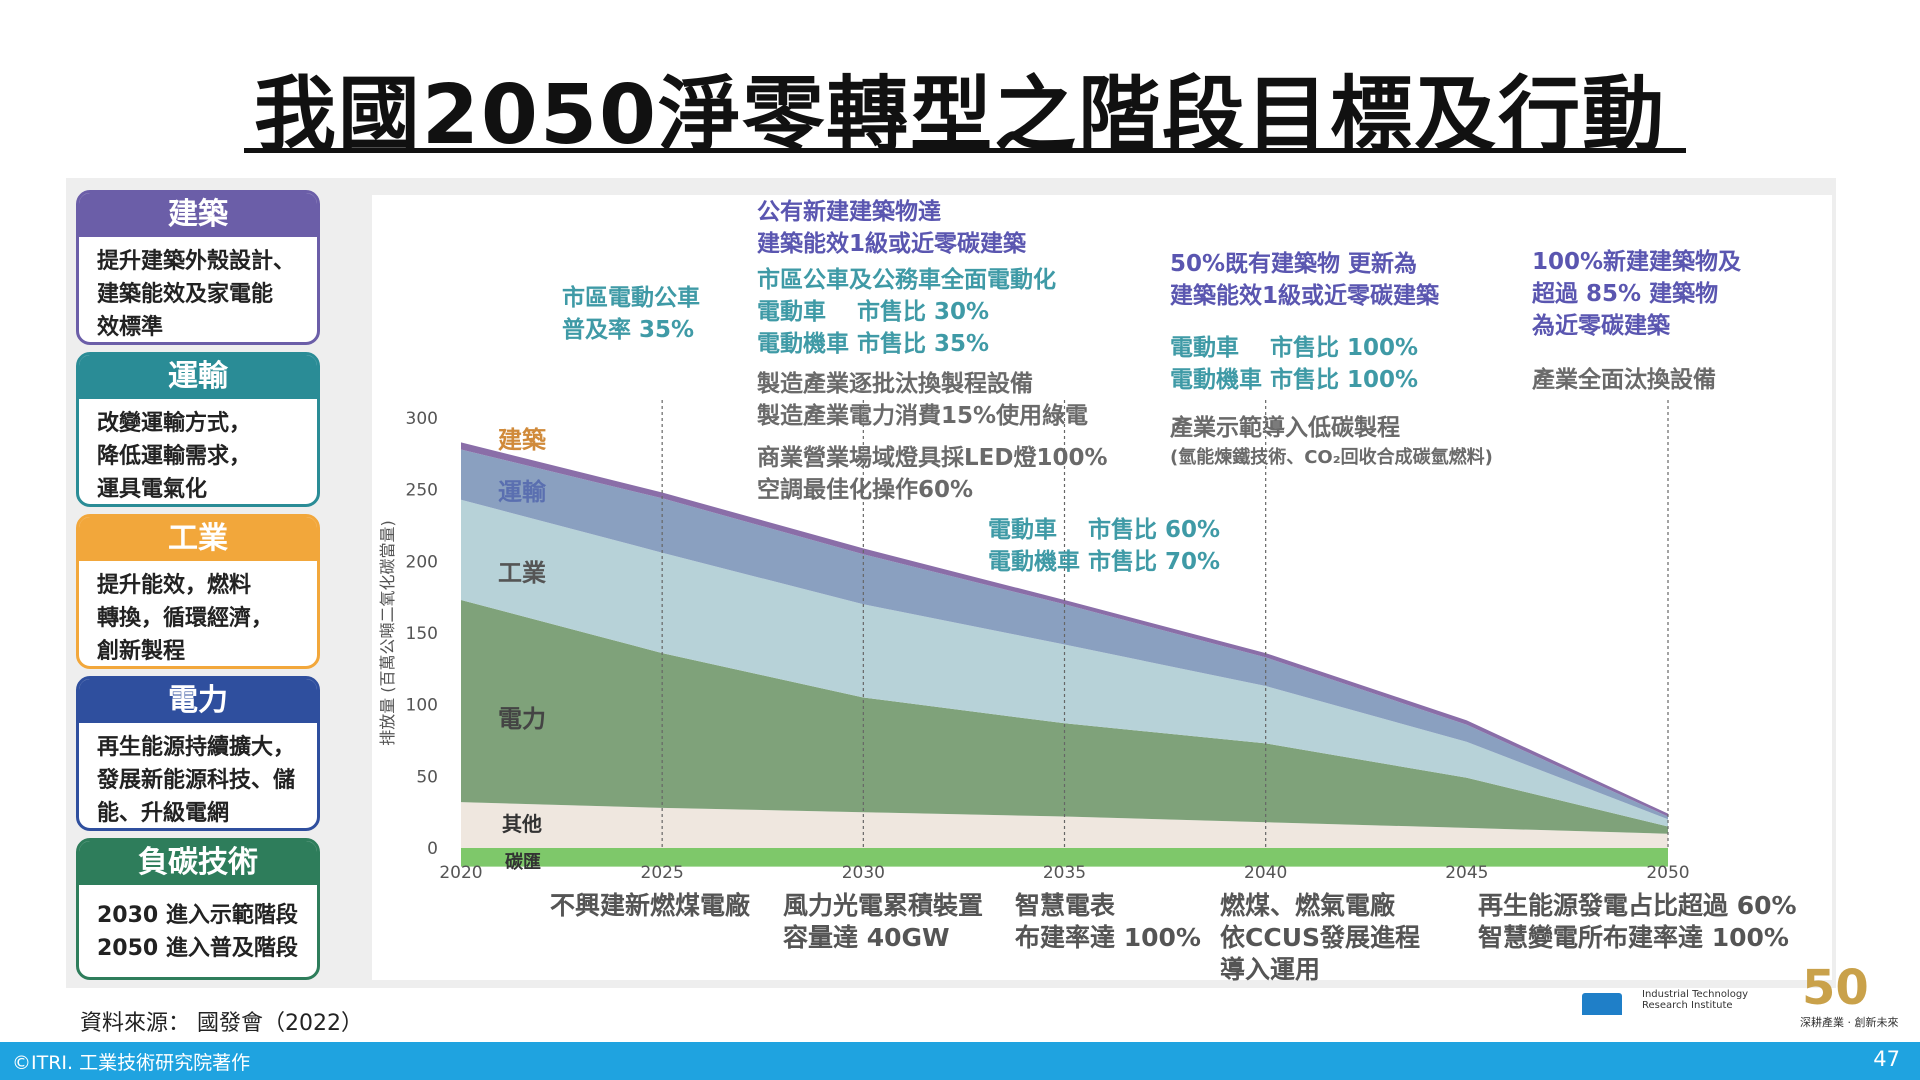 The image size is (1920, 1080). Describe the element at coordinates (174, 456) in the screenshot. I see `sector-line: 降低運輸需求，` at that location.